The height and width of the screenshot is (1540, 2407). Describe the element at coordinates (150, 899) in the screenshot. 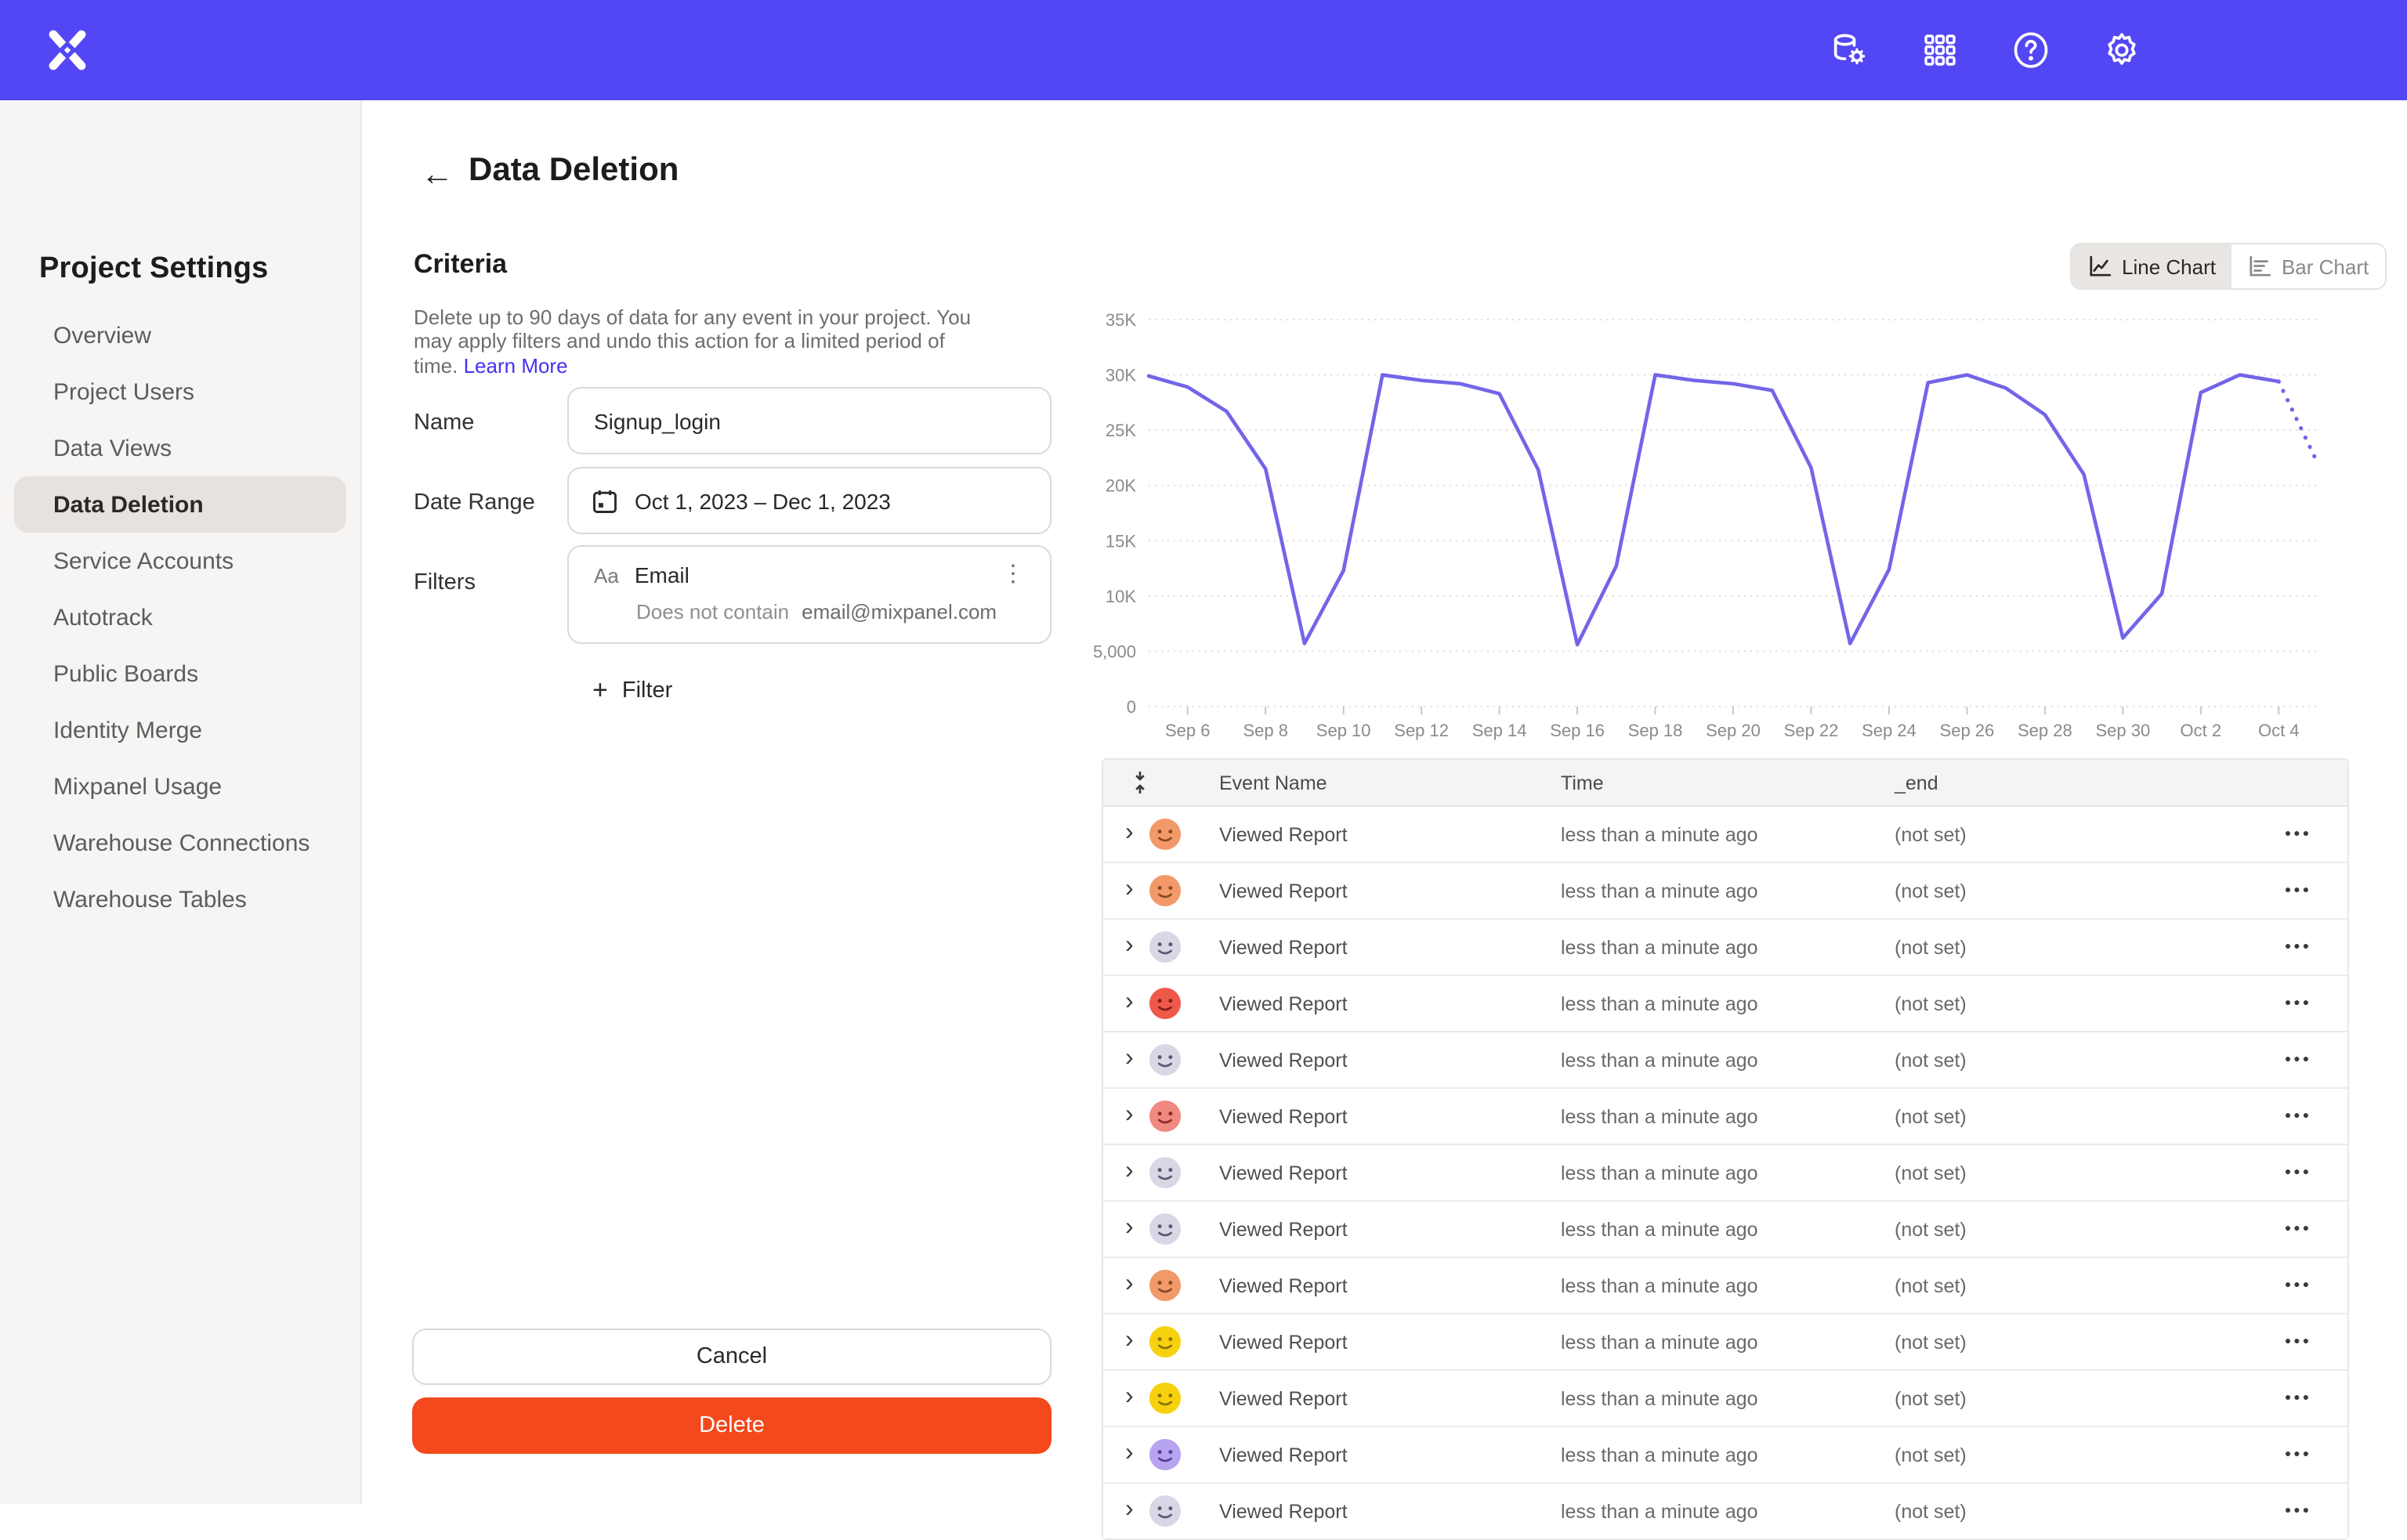

I see `sidebar-item-warehouse-tables: Warehouse Tables` at that location.